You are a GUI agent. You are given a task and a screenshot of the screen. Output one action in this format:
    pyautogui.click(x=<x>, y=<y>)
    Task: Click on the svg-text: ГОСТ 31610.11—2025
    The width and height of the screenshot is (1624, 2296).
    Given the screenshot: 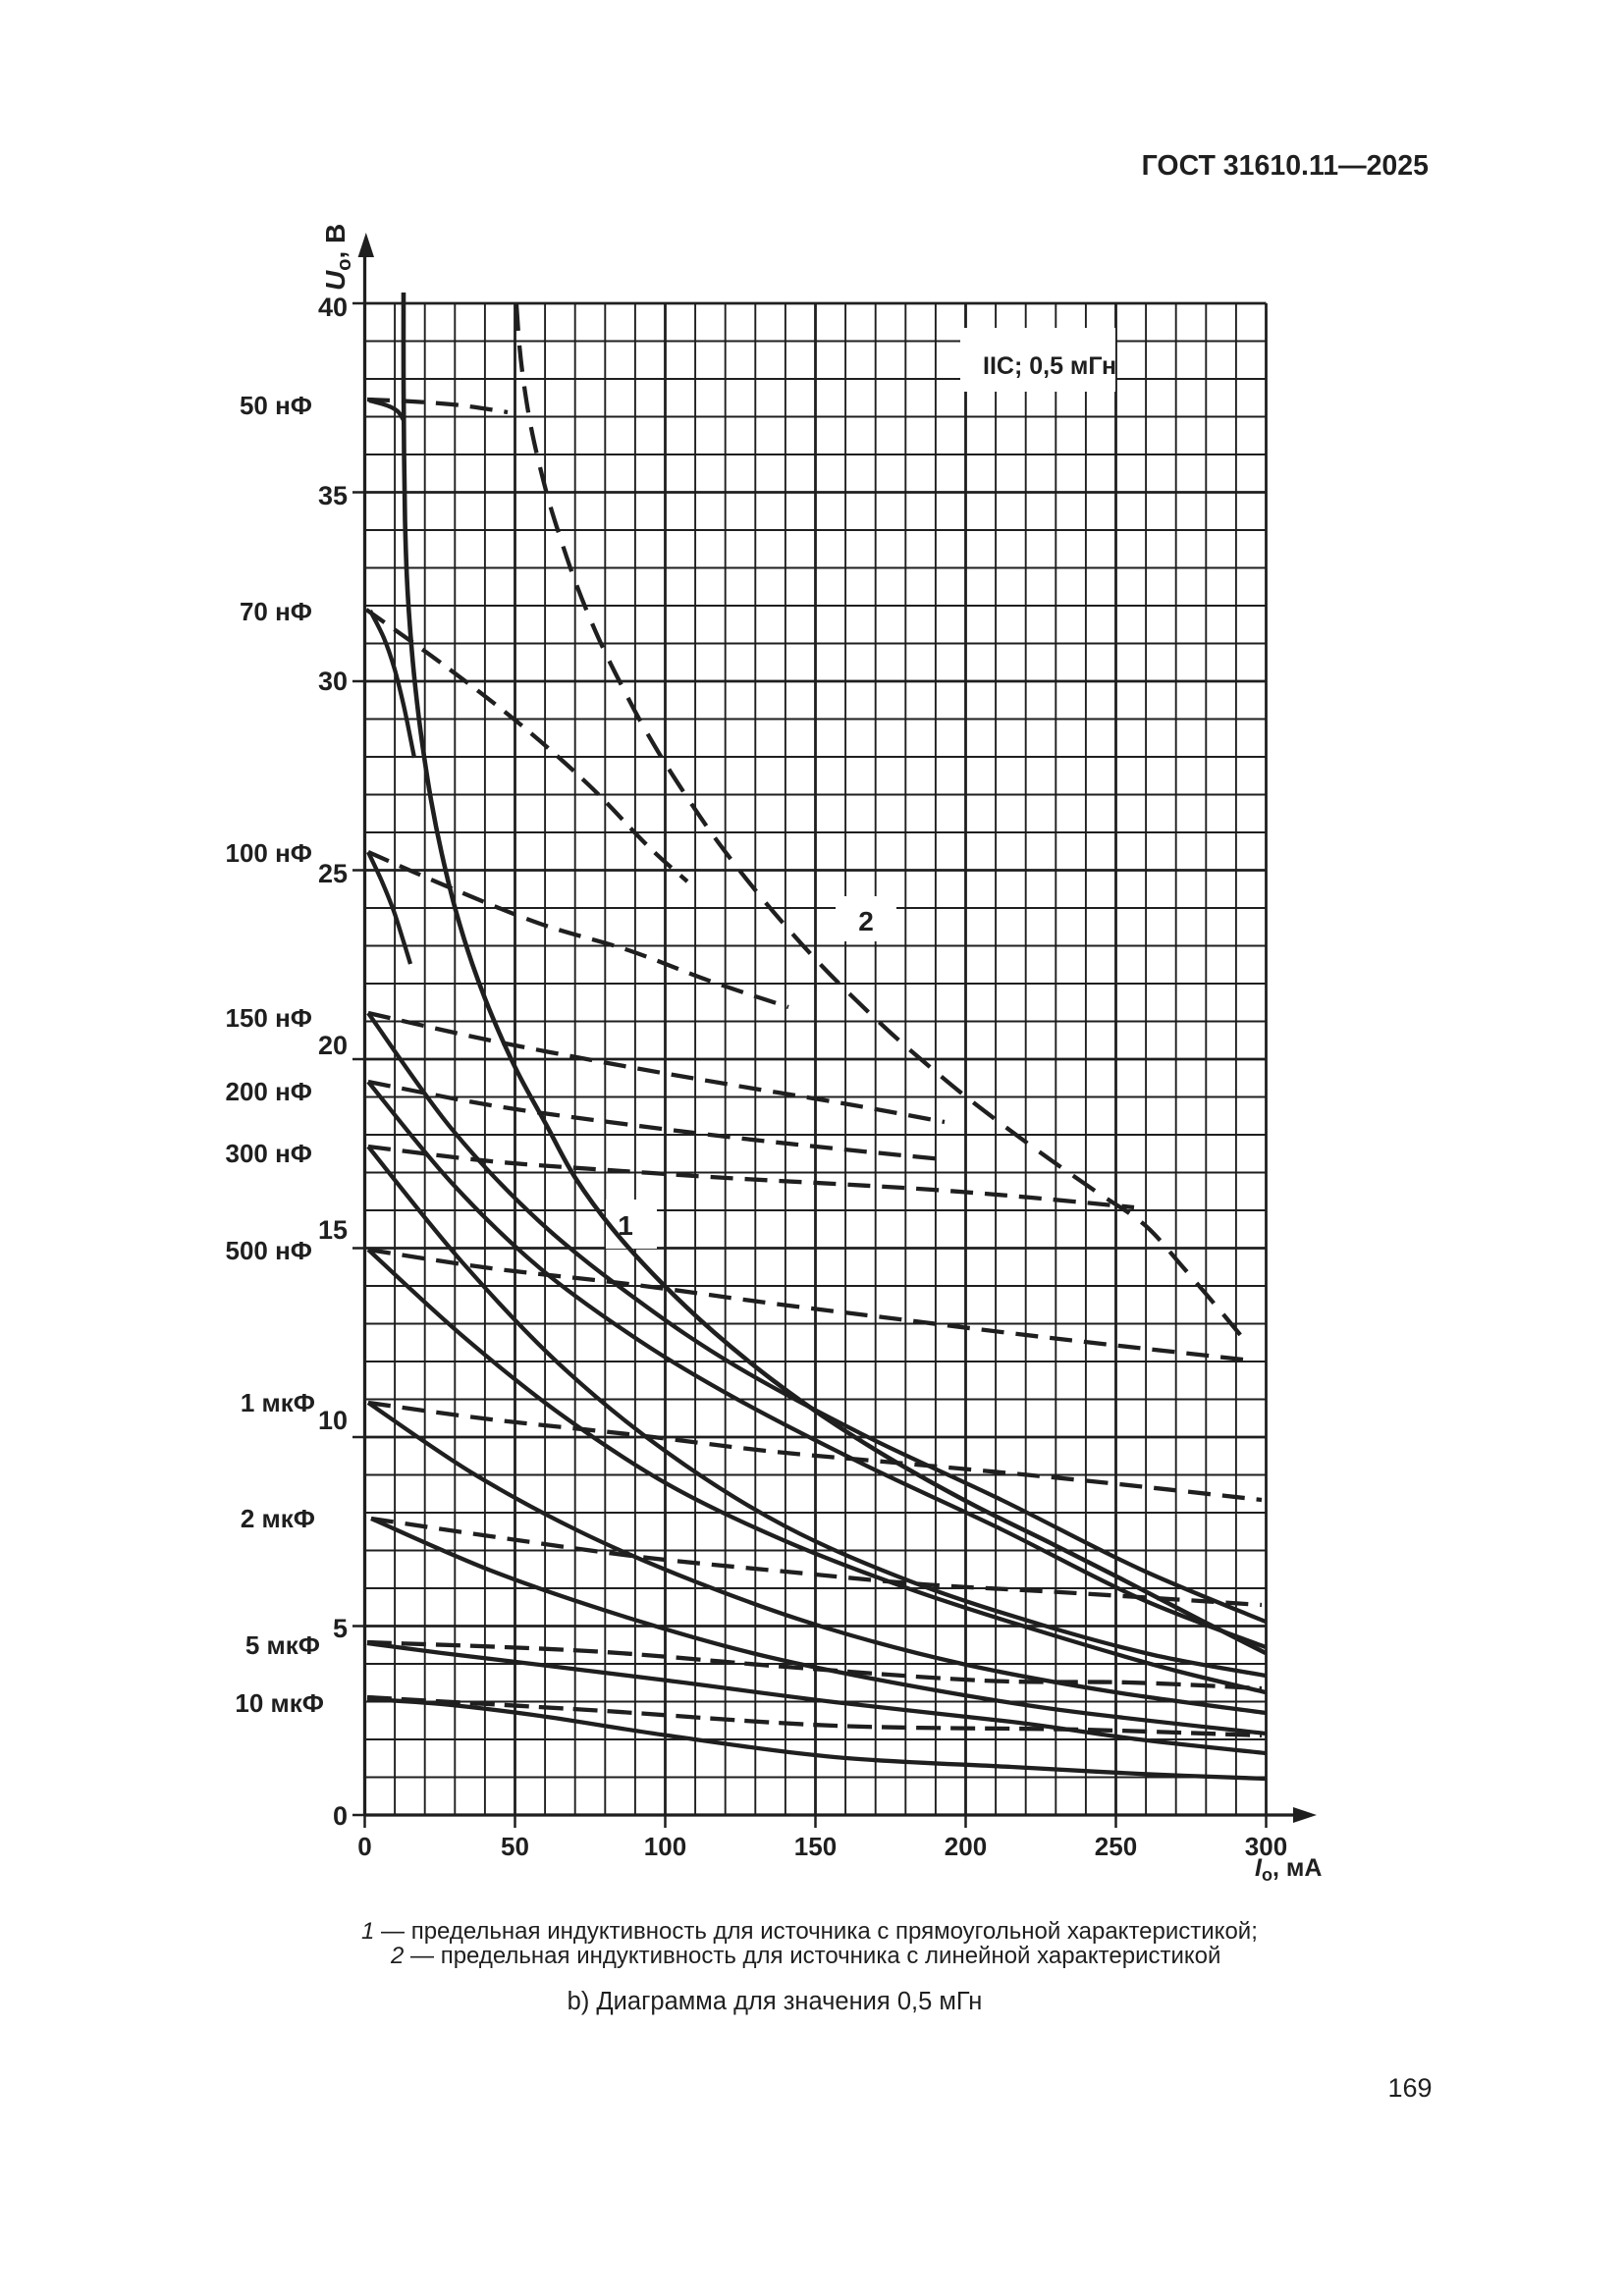 What is the action you would take?
    pyautogui.click(x=1285, y=166)
    